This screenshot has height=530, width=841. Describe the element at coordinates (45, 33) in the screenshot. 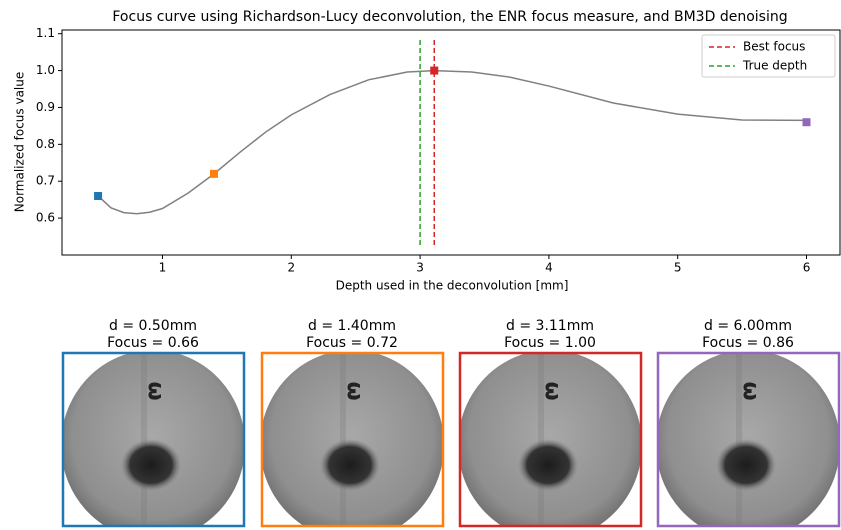

I see `y-tick-label: 1.1` at that location.